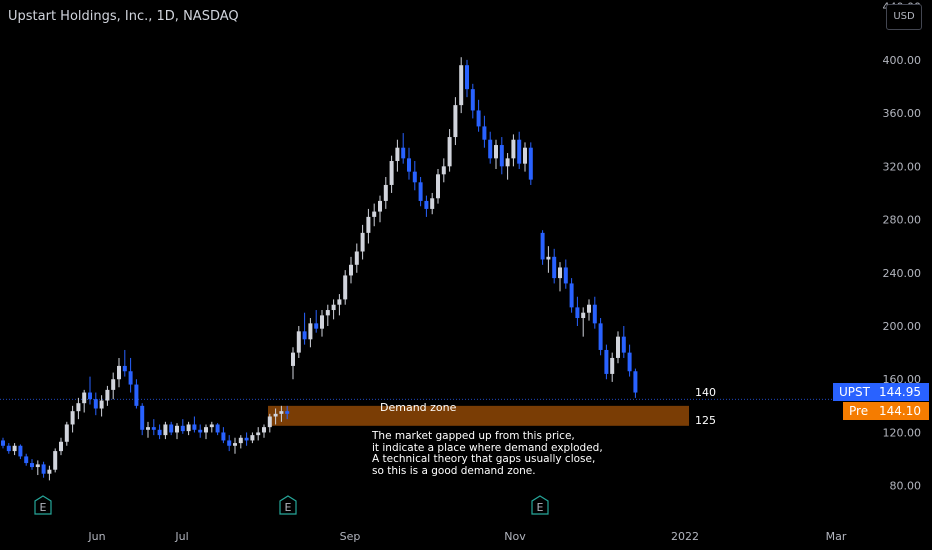 This screenshot has height=550, width=932. What do you see at coordinates (859, 411) in the screenshot?
I see `pre-market-label: Pre` at bounding box center [859, 411].